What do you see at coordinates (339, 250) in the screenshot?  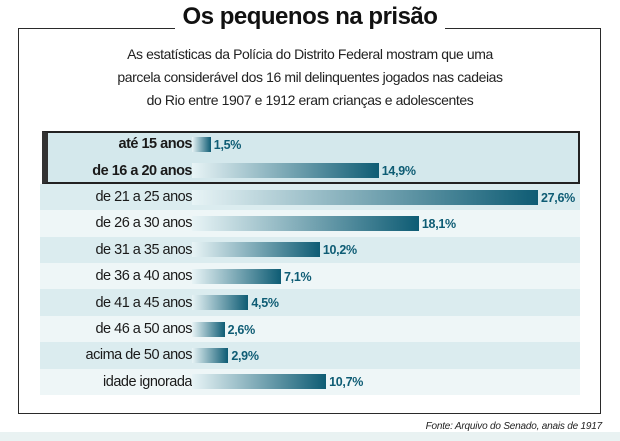 I see `value-label: 10,2%` at bounding box center [339, 250].